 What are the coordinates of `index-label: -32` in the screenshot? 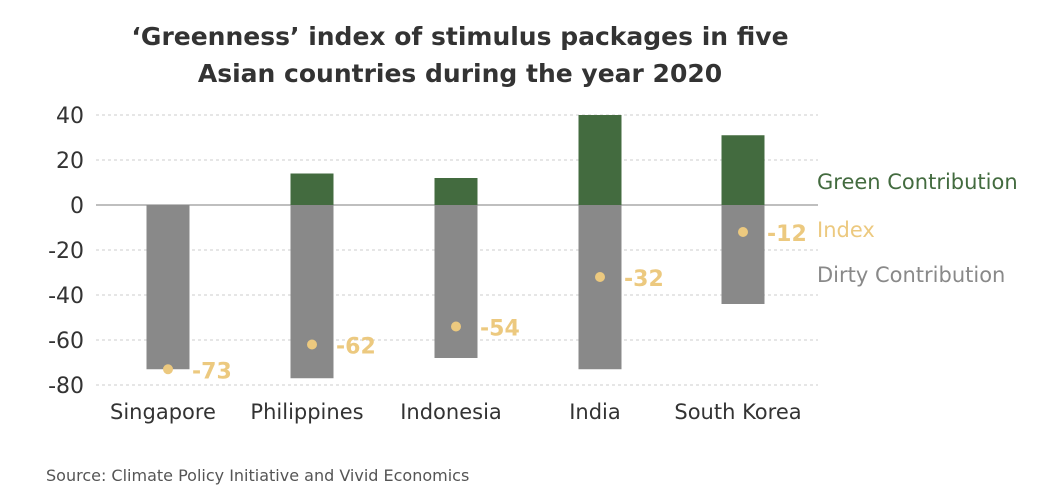 It's located at (644, 279).